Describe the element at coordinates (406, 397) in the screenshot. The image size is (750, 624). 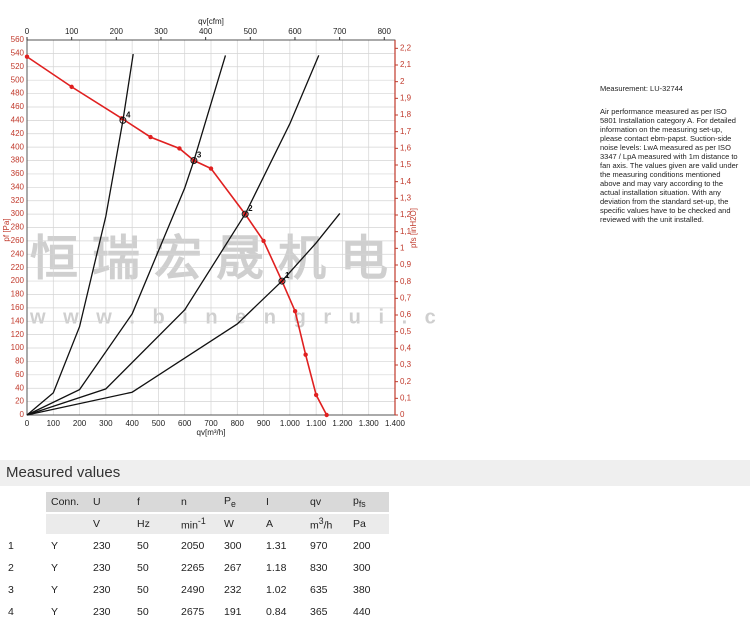
I see `y2-tick-label: 0,1` at that location.